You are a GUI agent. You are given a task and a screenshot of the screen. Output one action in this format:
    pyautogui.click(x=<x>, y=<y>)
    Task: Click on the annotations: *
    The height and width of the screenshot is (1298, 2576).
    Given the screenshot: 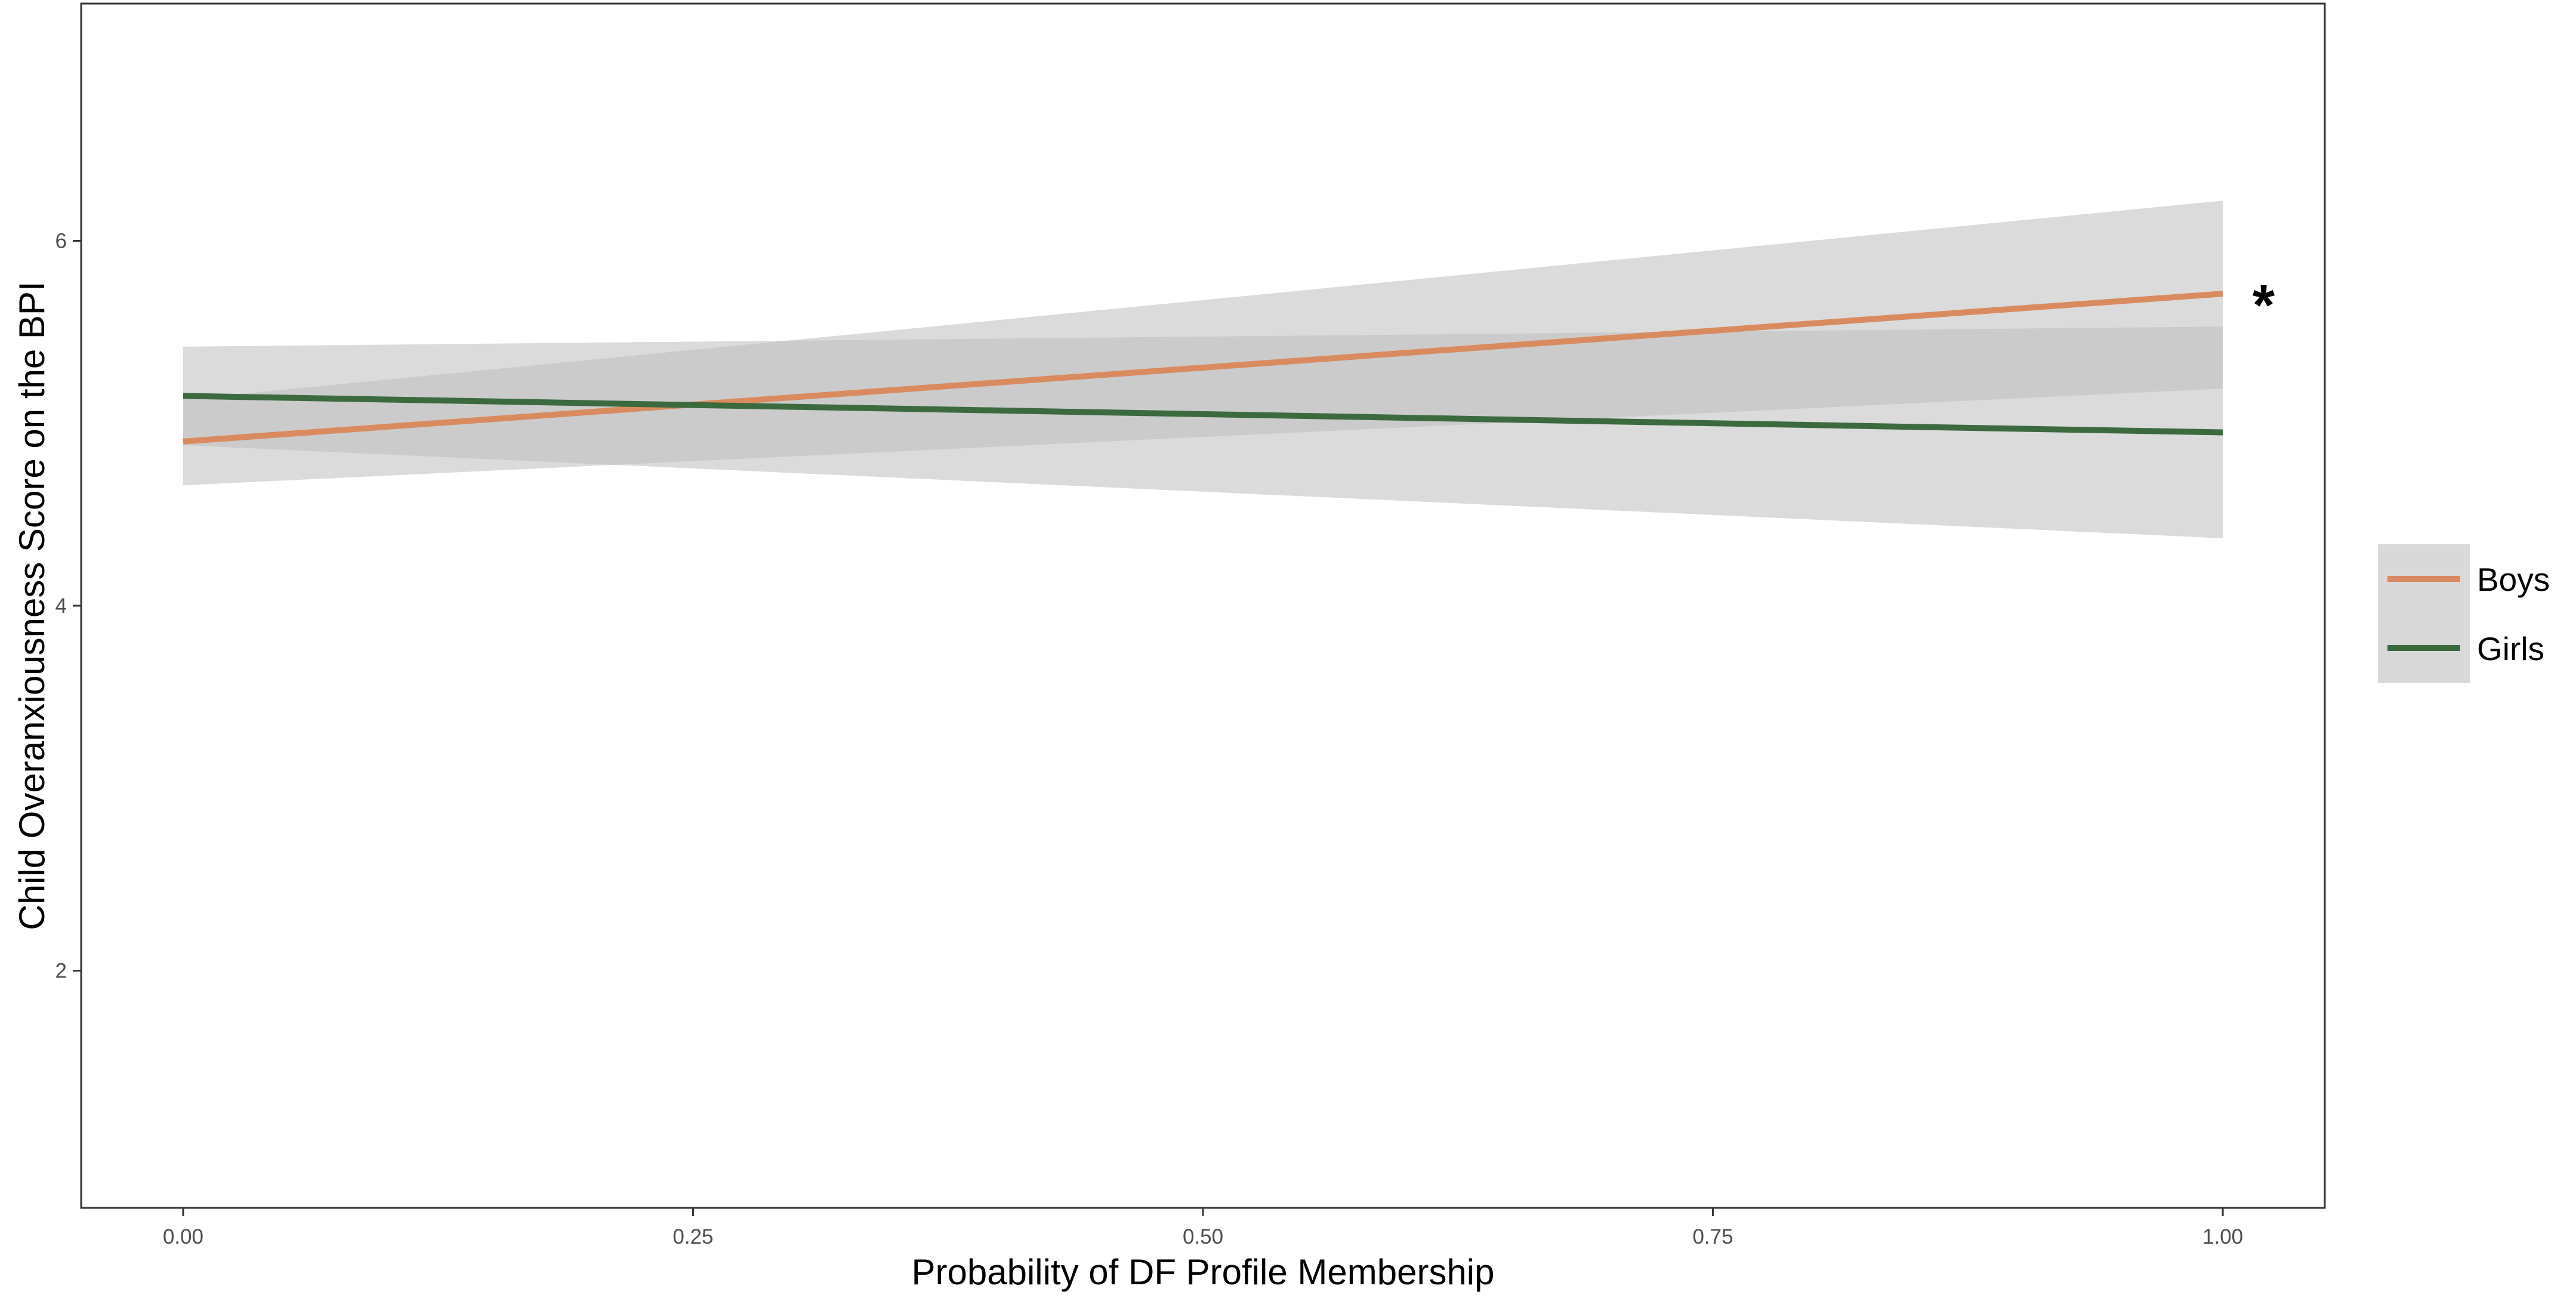 What is the action you would take?
    pyautogui.click(x=2264, y=305)
    